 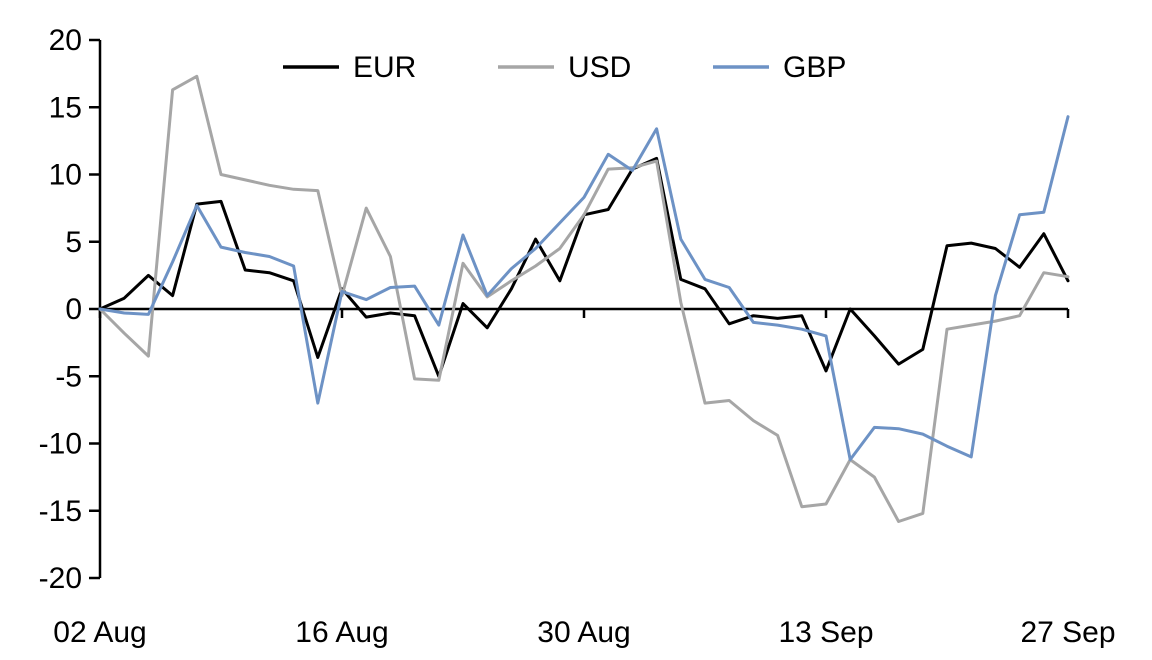 I want to click on y-tick-label: -10, so click(x=60, y=444).